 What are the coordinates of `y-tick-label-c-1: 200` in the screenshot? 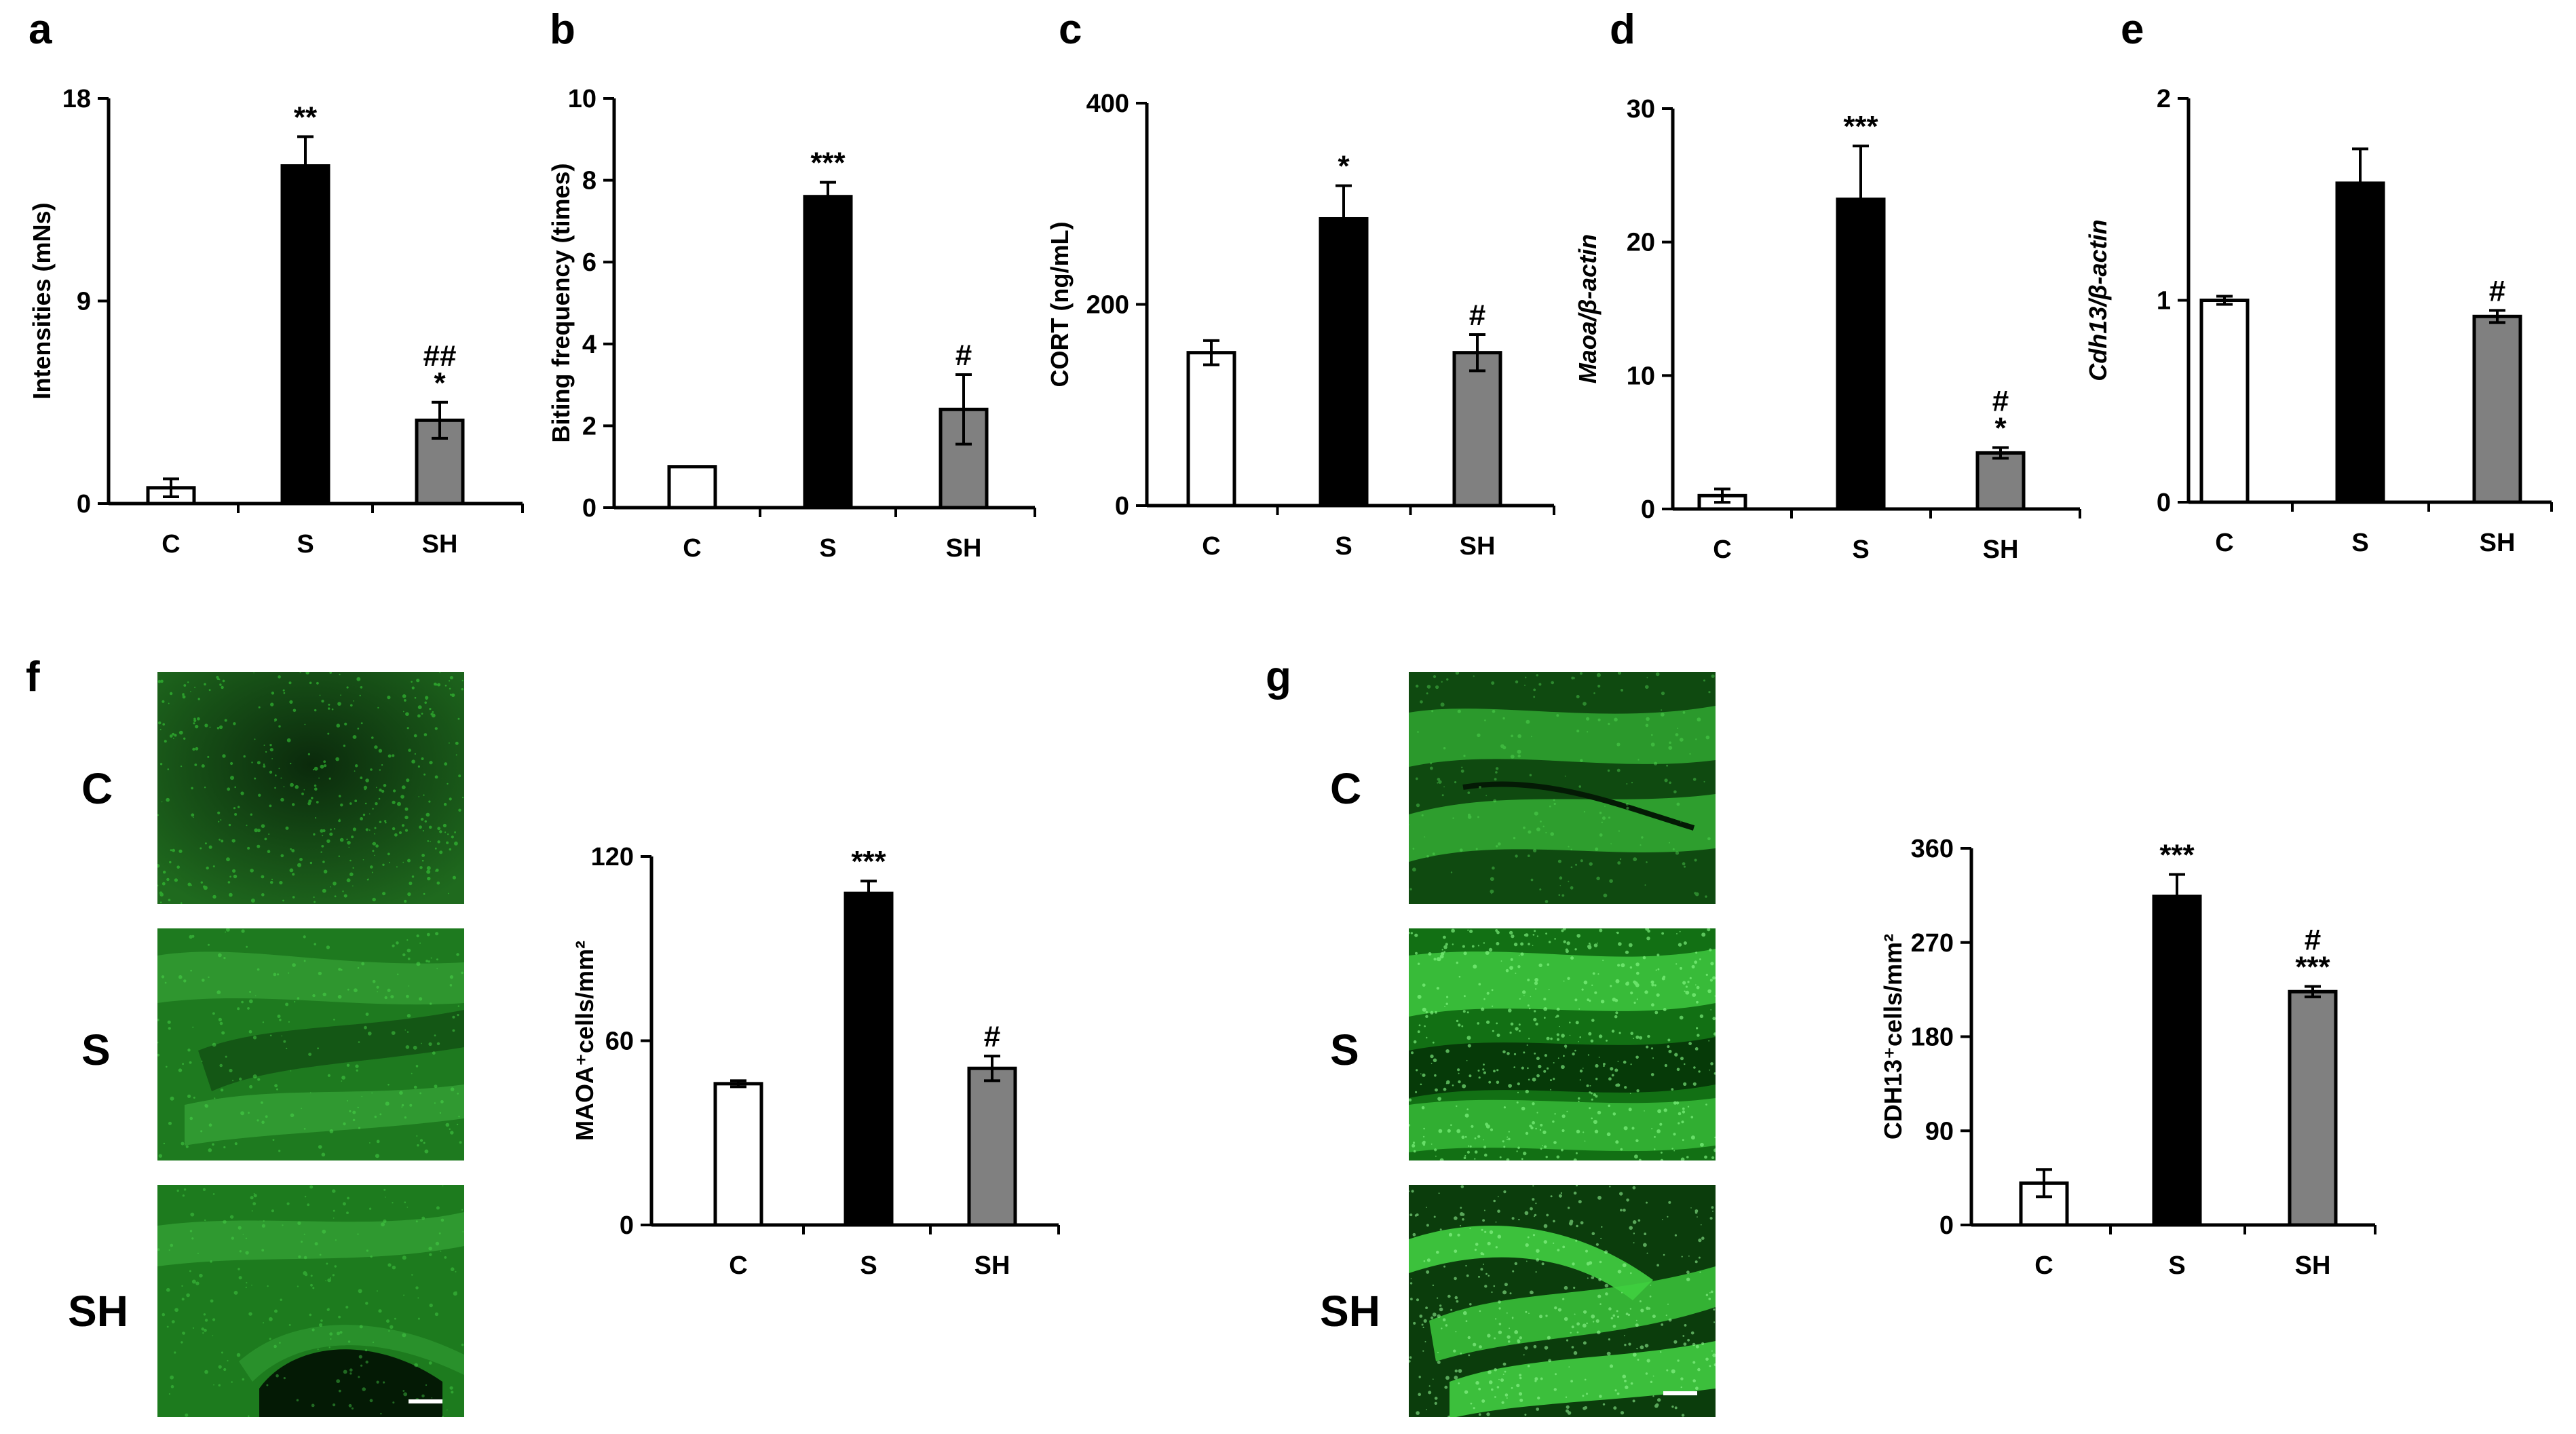 It's located at (1107, 305).